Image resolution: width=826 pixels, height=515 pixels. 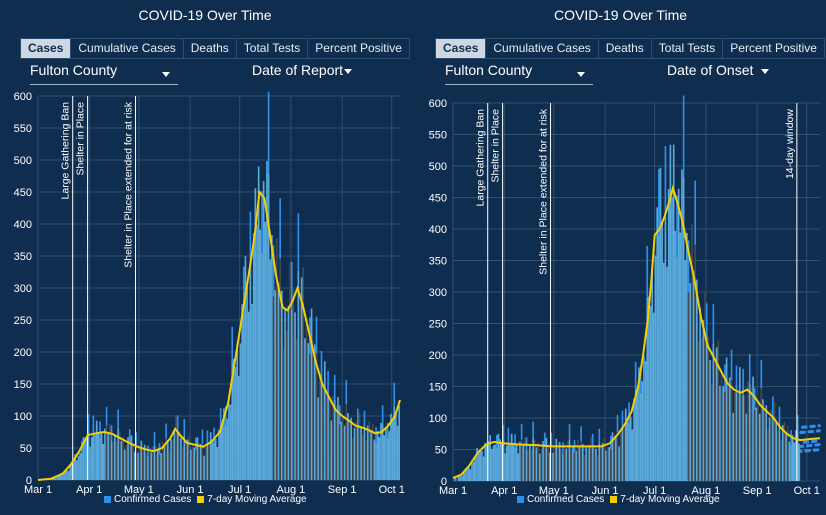 I want to click on y-tick-label: 600, so click(x=438, y=104).